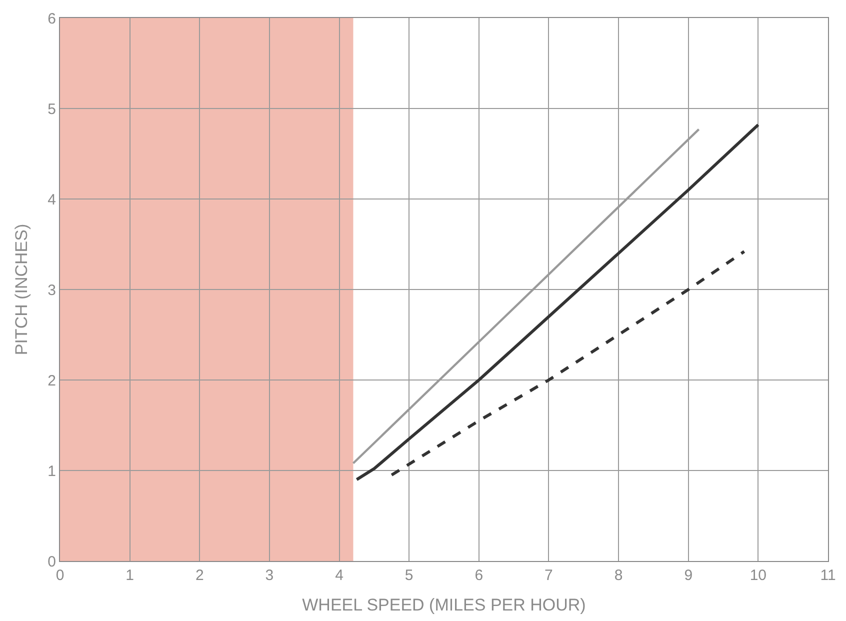 This screenshot has width=846, height=621. Describe the element at coordinates (52, 561) in the screenshot. I see `y-tick-label: 0` at that location.